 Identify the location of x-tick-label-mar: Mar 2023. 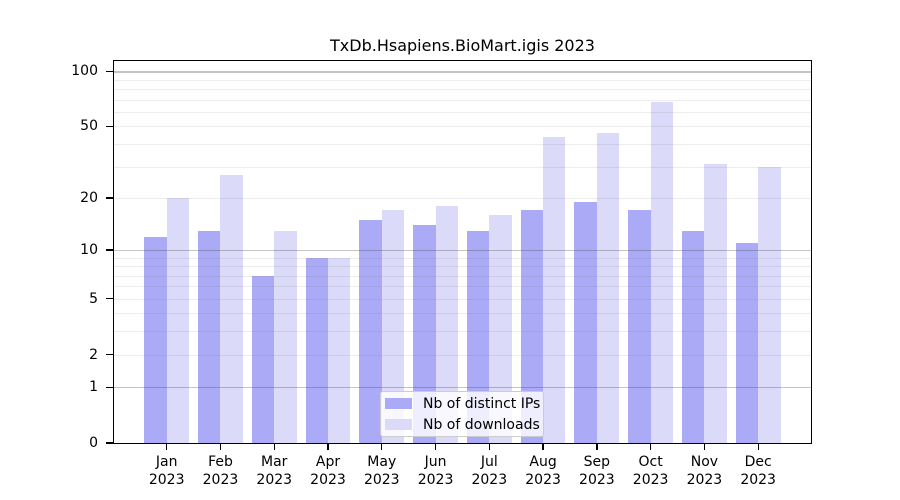
(274, 471).